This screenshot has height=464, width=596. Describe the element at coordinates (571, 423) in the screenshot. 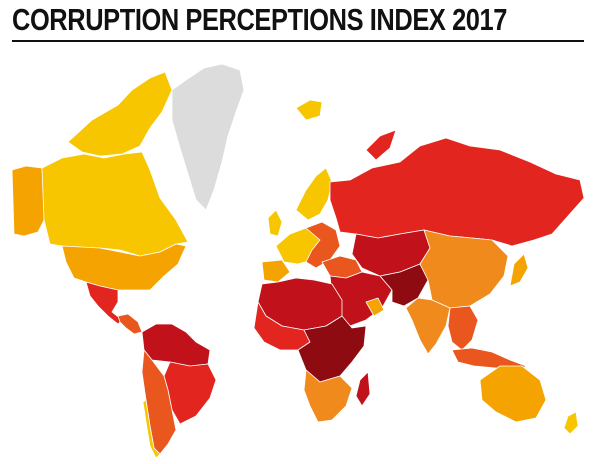

I see `region-new-zealand` at that location.